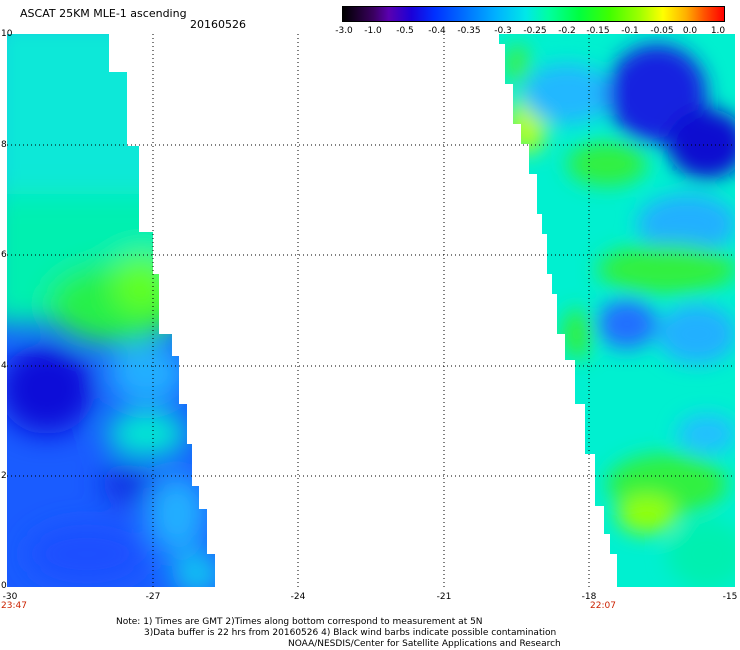 The height and width of the screenshot is (650, 740). I want to click on colorbar-label: -0.25, so click(535, 31).